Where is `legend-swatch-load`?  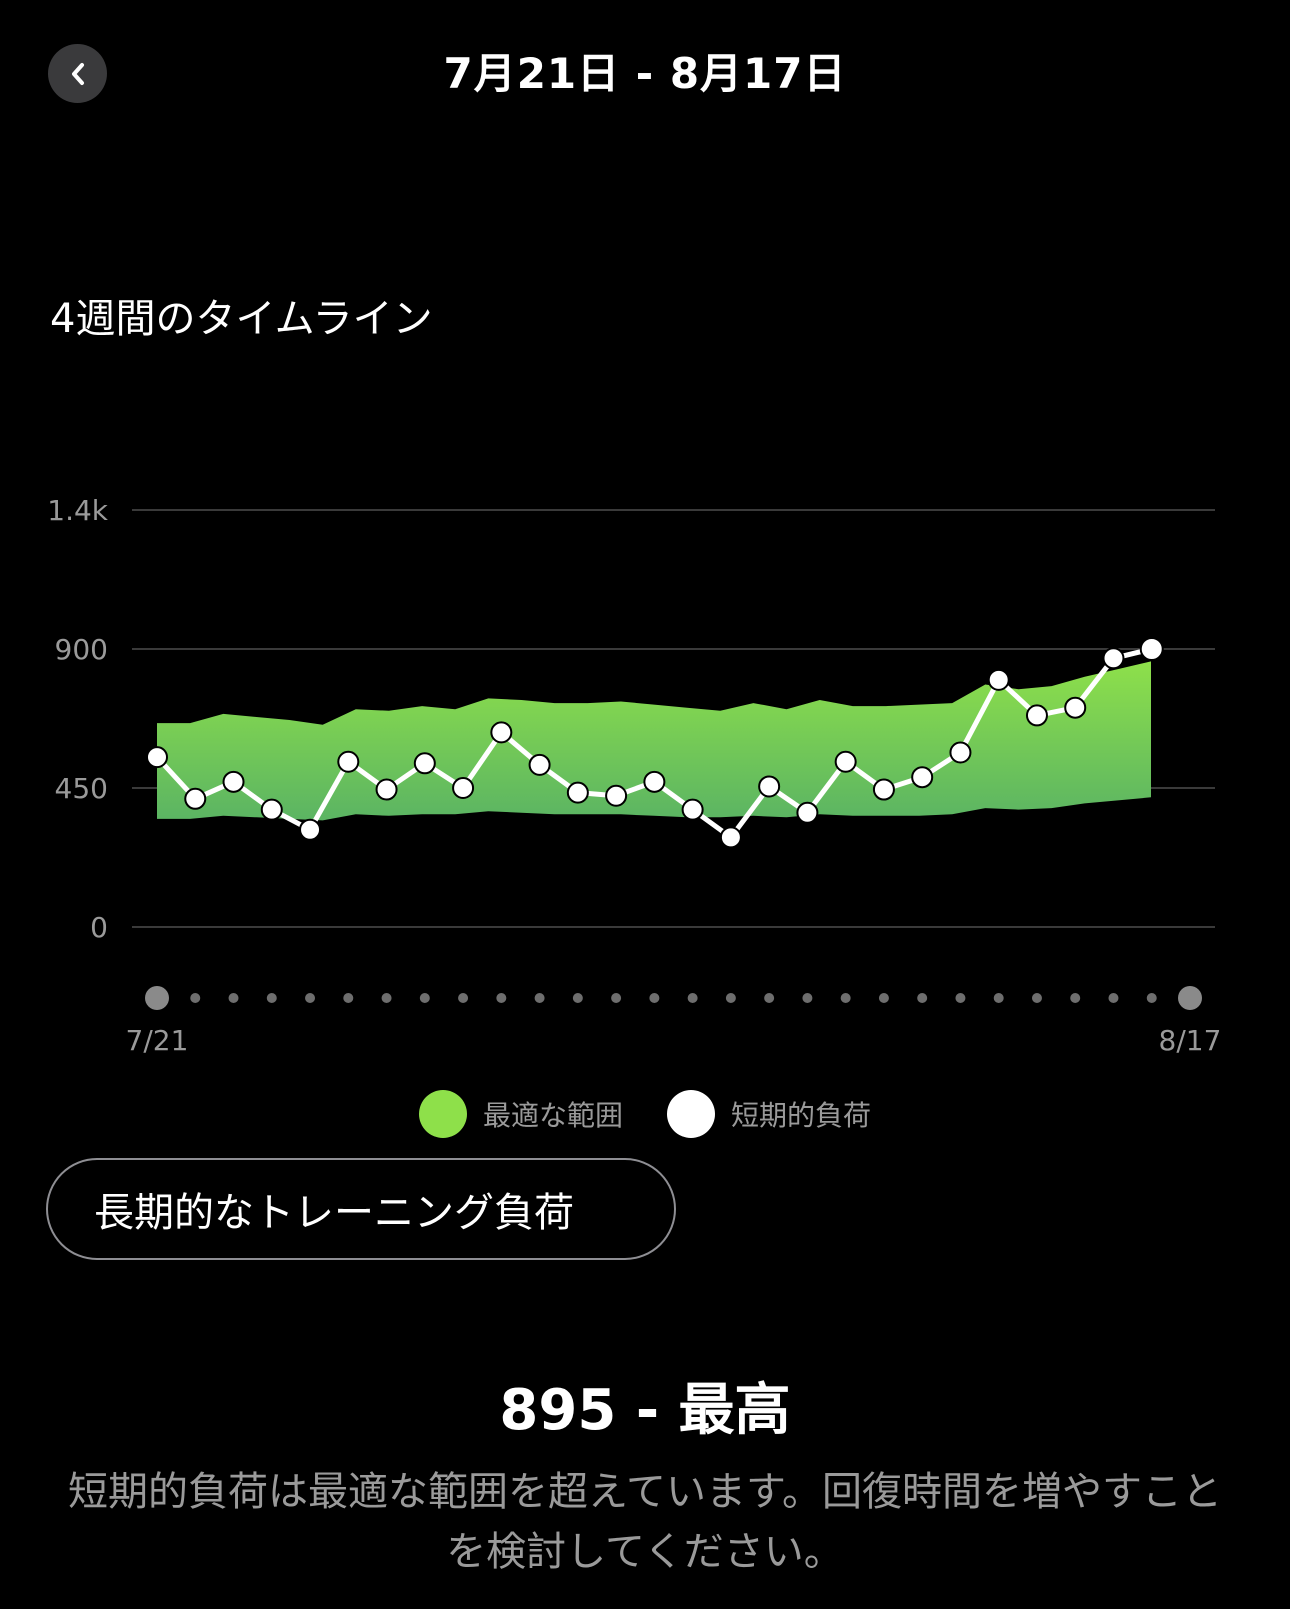 legend-swatch-load is located at coordinates (691, 1114).